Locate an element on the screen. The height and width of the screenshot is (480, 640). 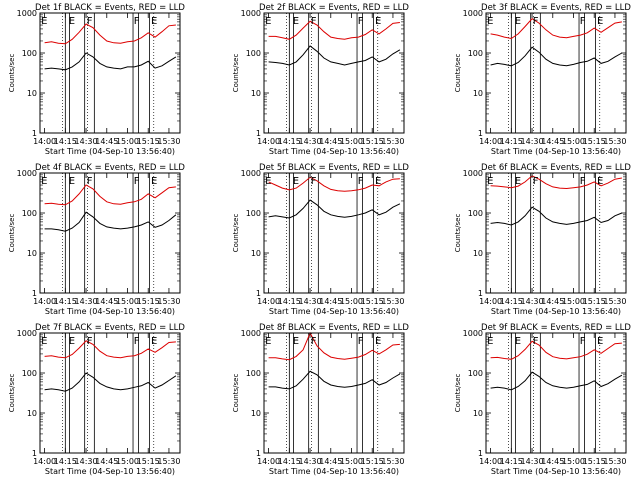
panel-title: Det 6f BLACK = Events, RED = LLD is located at coordinates (556, 168).